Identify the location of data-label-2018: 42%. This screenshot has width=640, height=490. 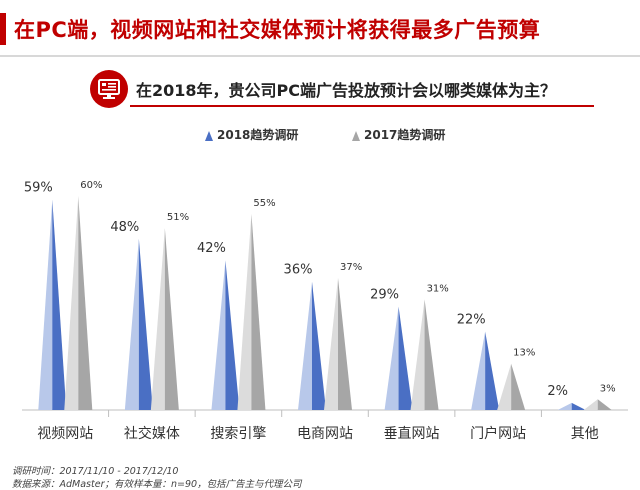
(211, 248).